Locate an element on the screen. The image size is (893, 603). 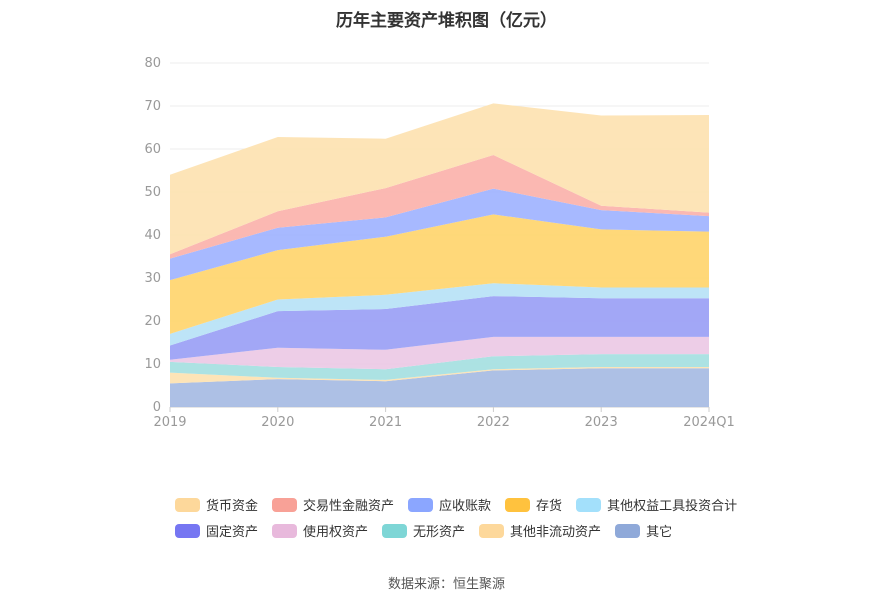
legend-item: 其他权益工具投资合计 is located at coordinates (657, 505).